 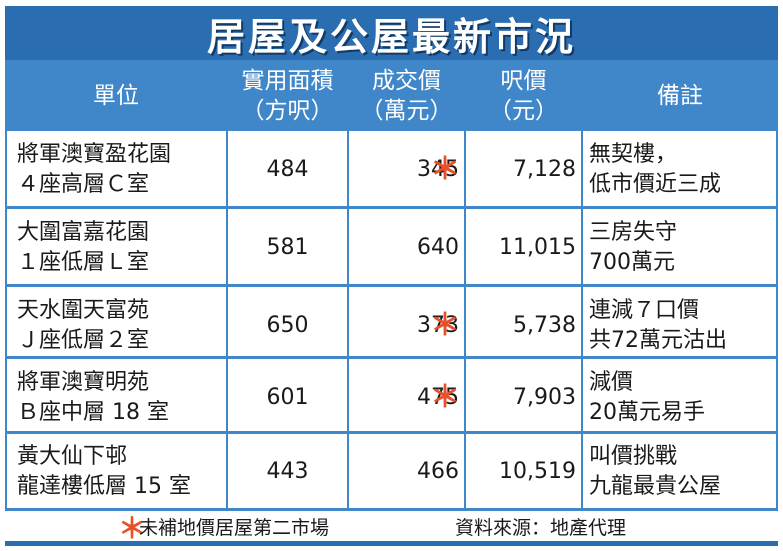 What do you see at coordinates (655, 169) in the screenshot?
I see `note-cell: 無契樓， 低市價近三成` at bounding box center [655, 169].